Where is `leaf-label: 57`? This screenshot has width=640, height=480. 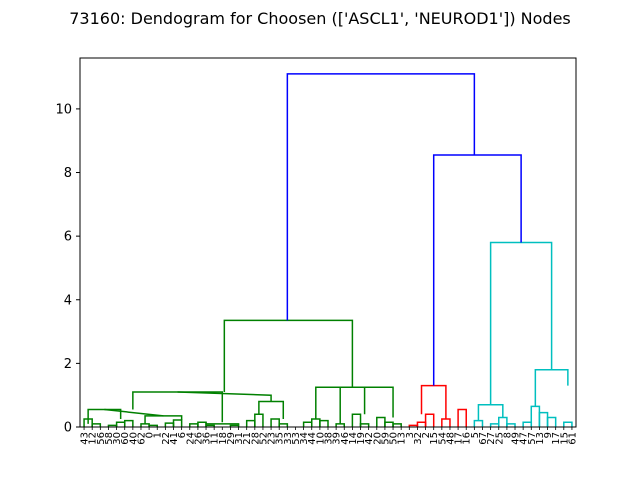 leaf-label: 57 is located at coordinates (532, 438).